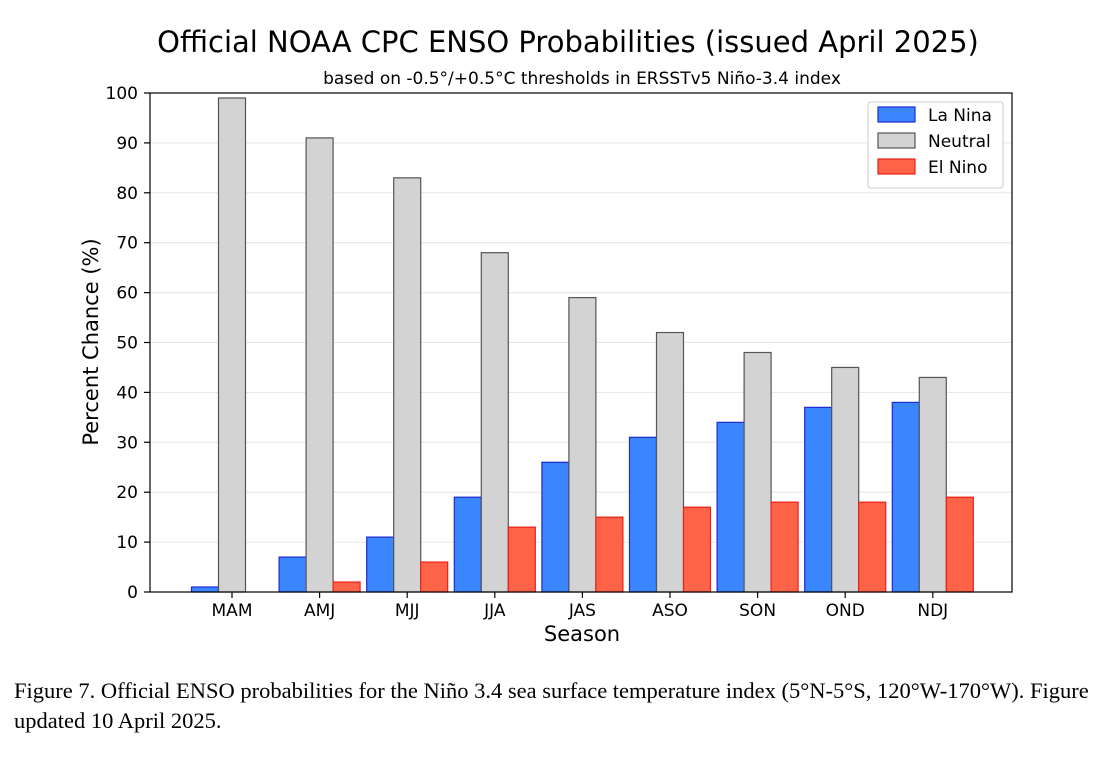  Describe the element at coordinates (932, 611) in the screenshot. I see `x-tick-label: NDJ` at that location.